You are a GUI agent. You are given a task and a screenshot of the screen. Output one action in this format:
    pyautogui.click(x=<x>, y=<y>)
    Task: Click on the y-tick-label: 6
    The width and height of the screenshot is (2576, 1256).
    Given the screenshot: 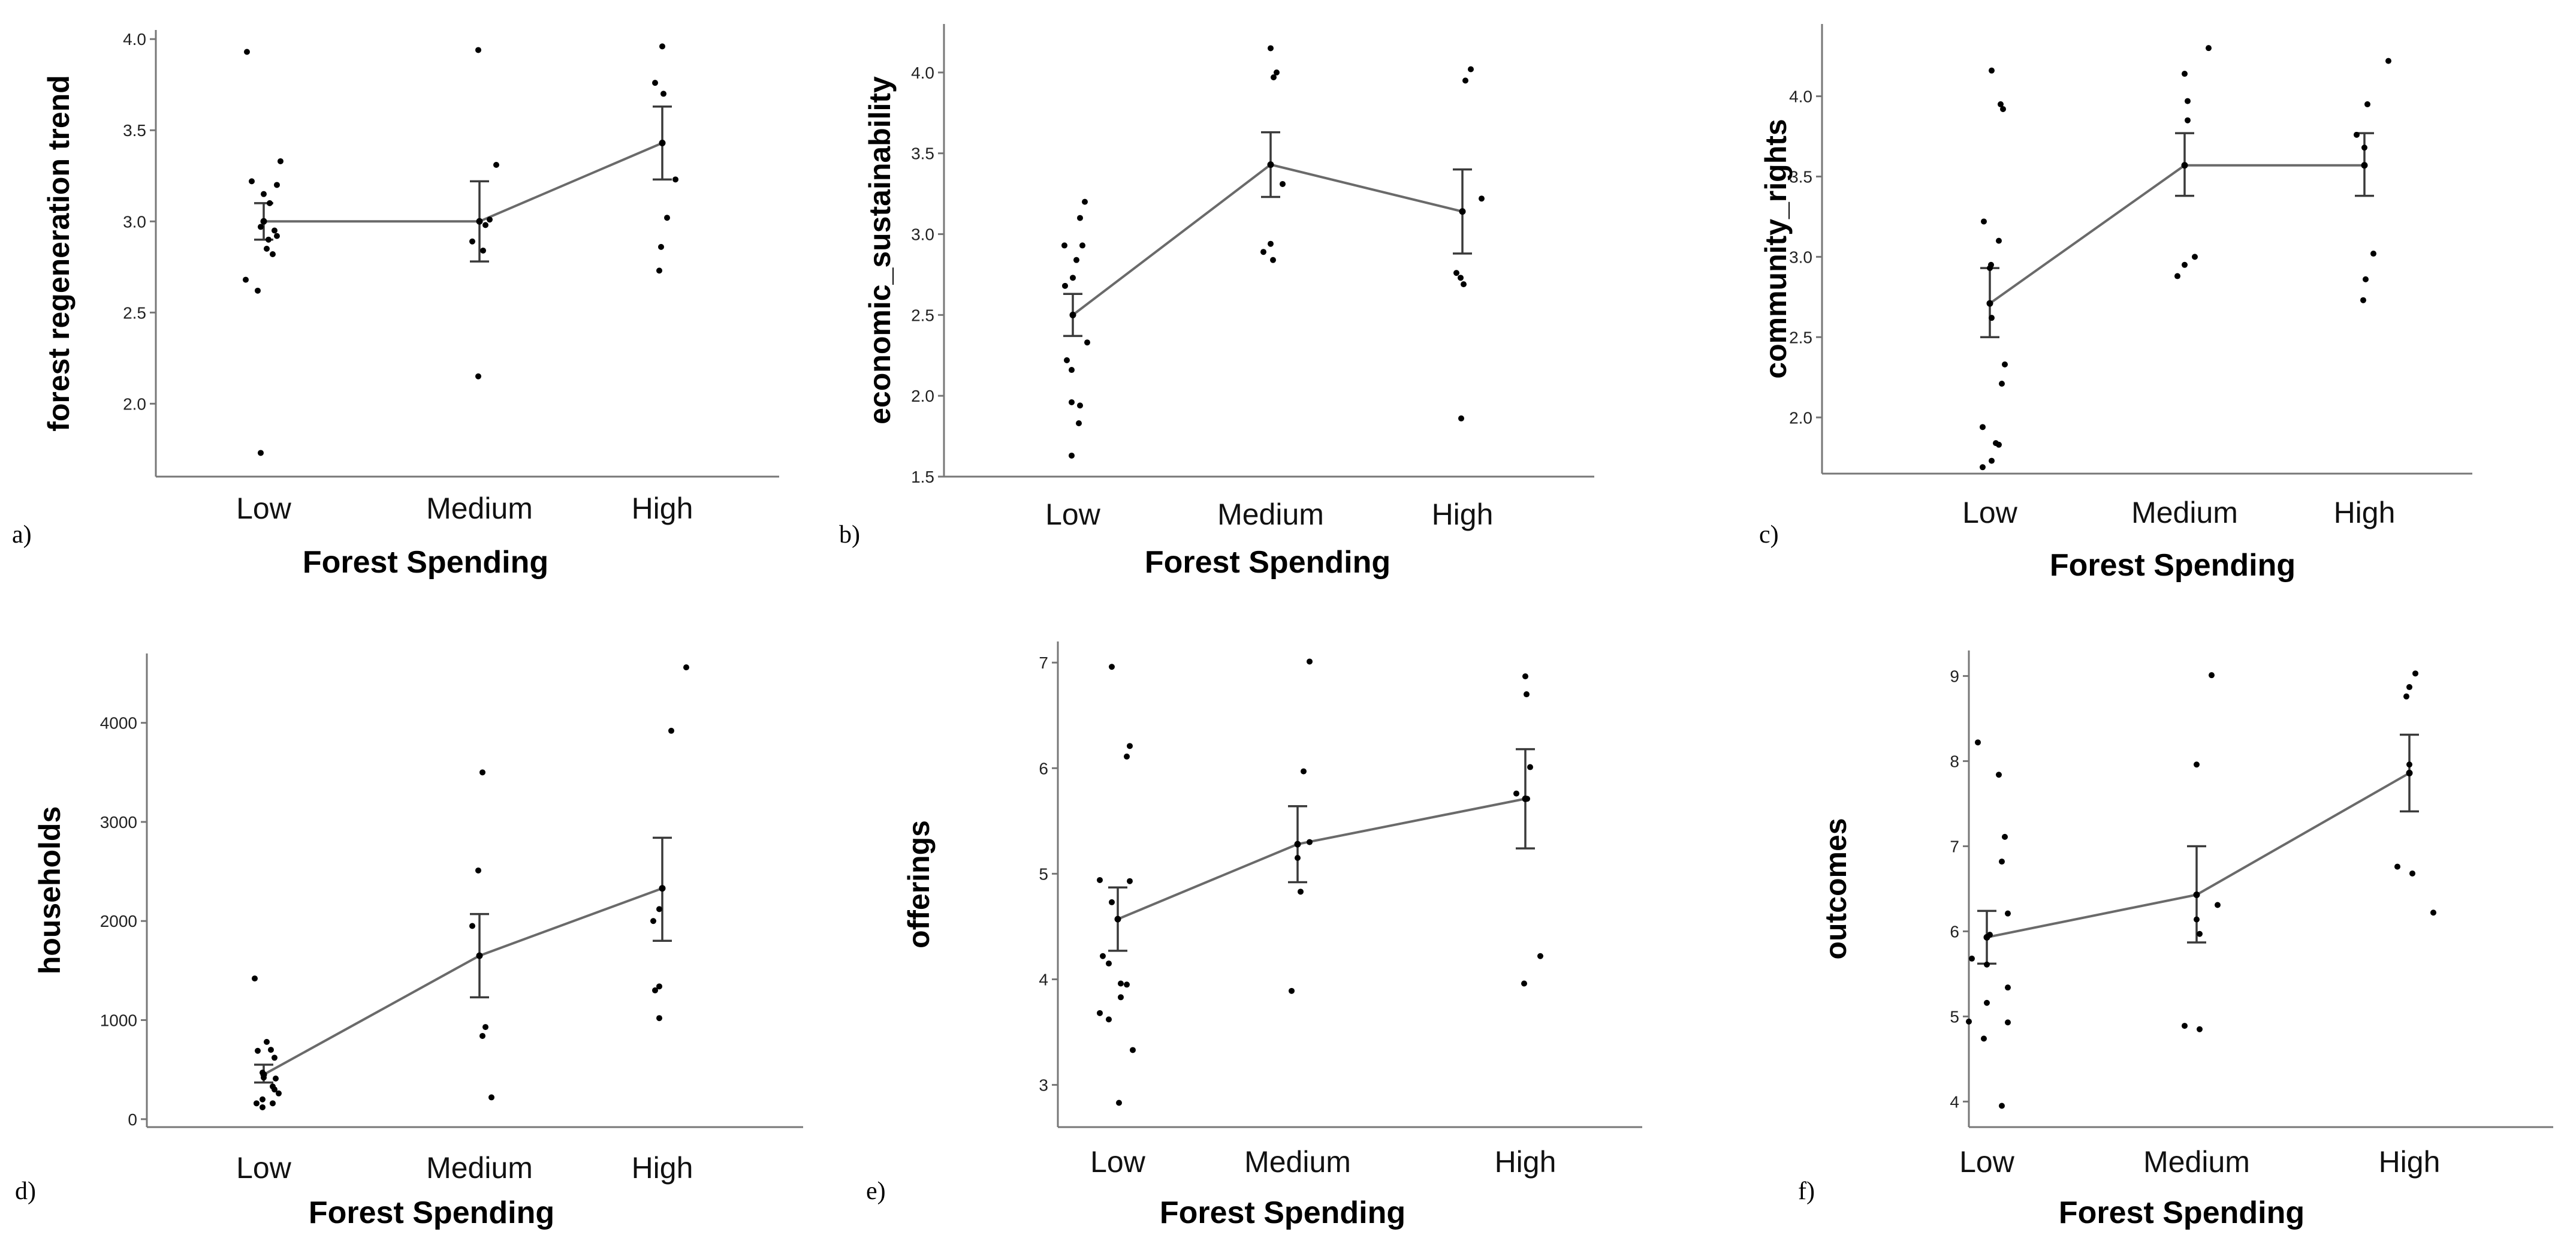 What is the action you would take?
    pyautogui.click(x=1043, y=768)
    